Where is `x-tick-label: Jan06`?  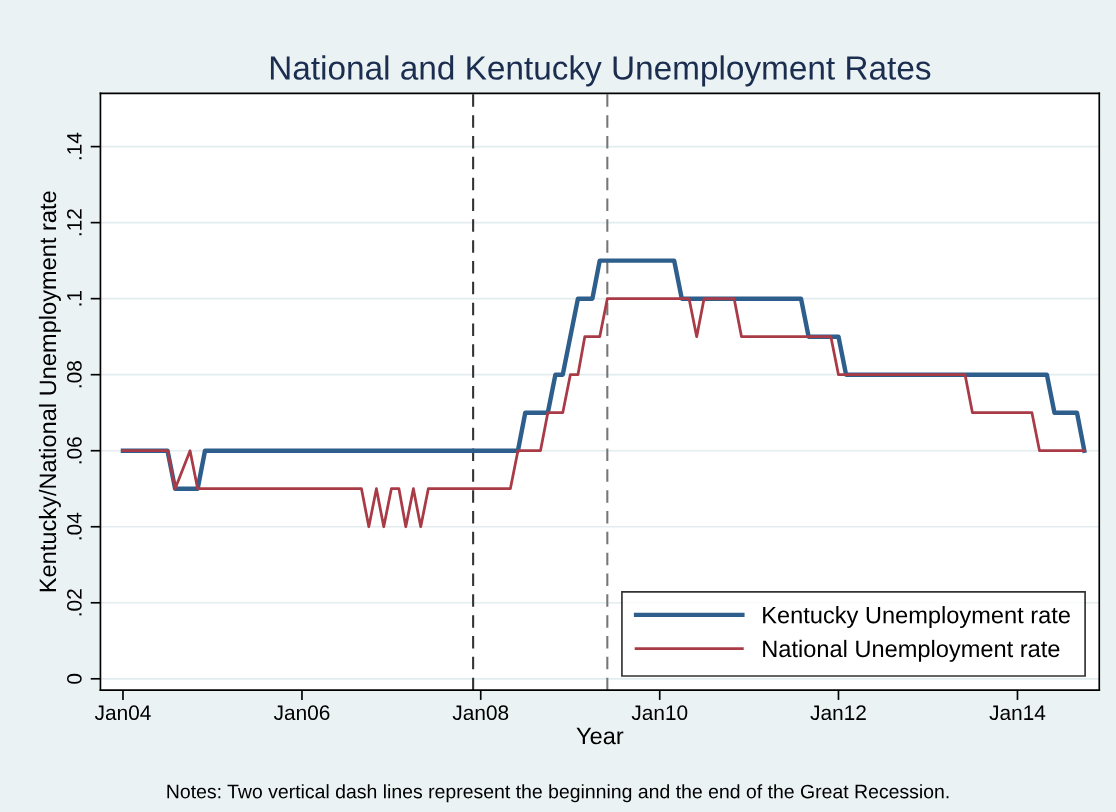
x-tick-label: Jan06 is located at coordinates (301, 713).